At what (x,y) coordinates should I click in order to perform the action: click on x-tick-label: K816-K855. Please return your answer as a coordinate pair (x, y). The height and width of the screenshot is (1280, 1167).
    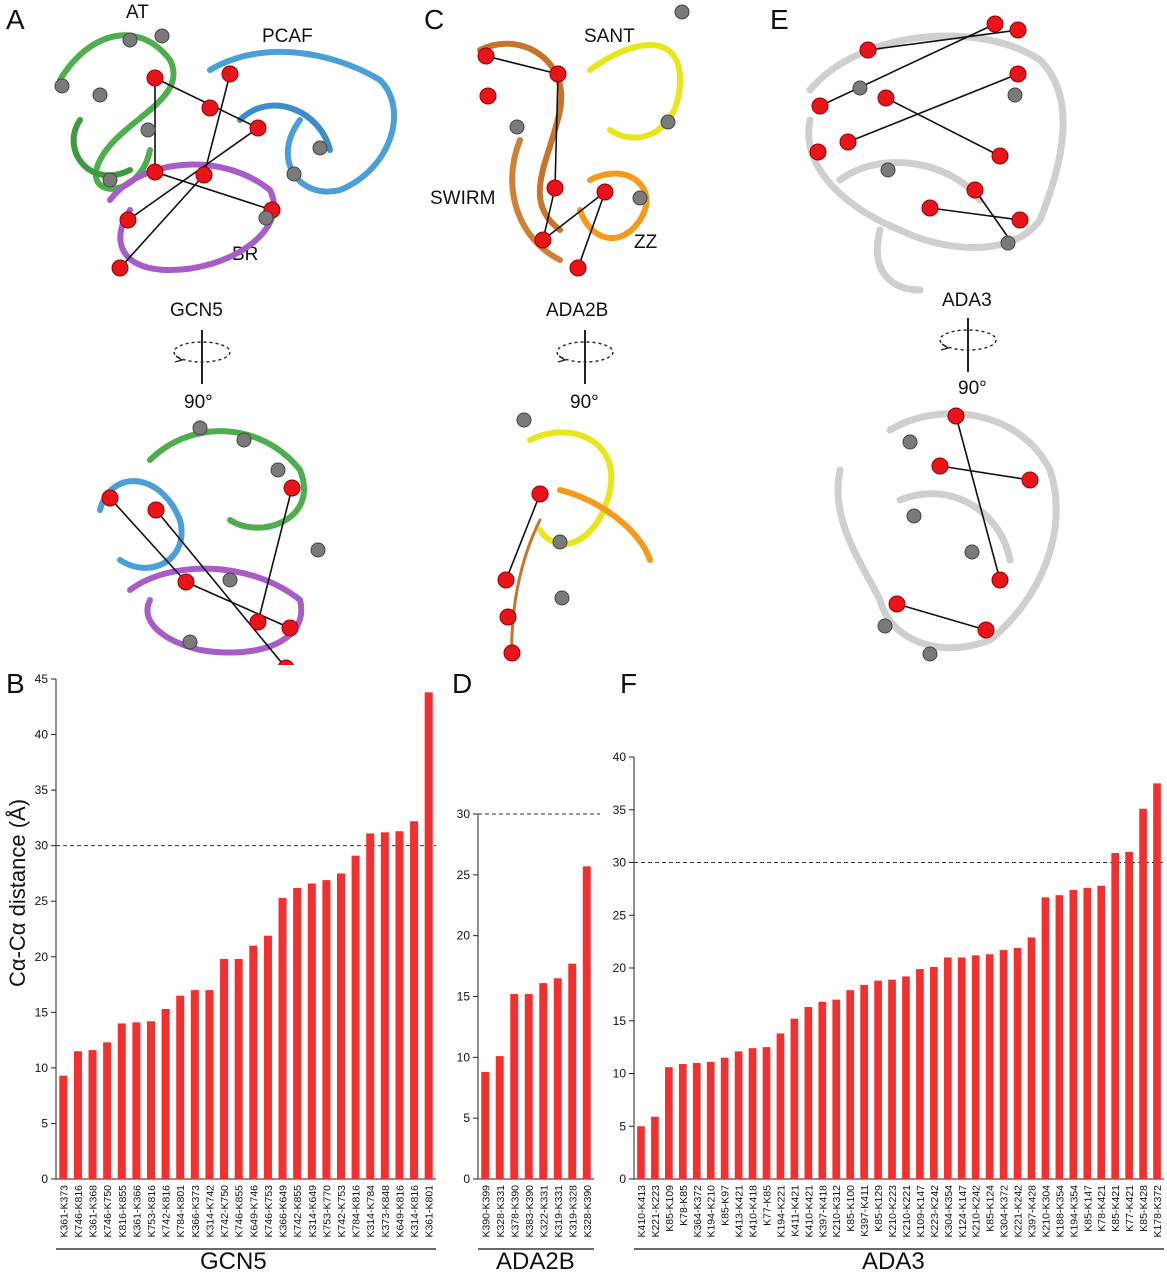
    Looking at the image, I should click on (123, 1211).